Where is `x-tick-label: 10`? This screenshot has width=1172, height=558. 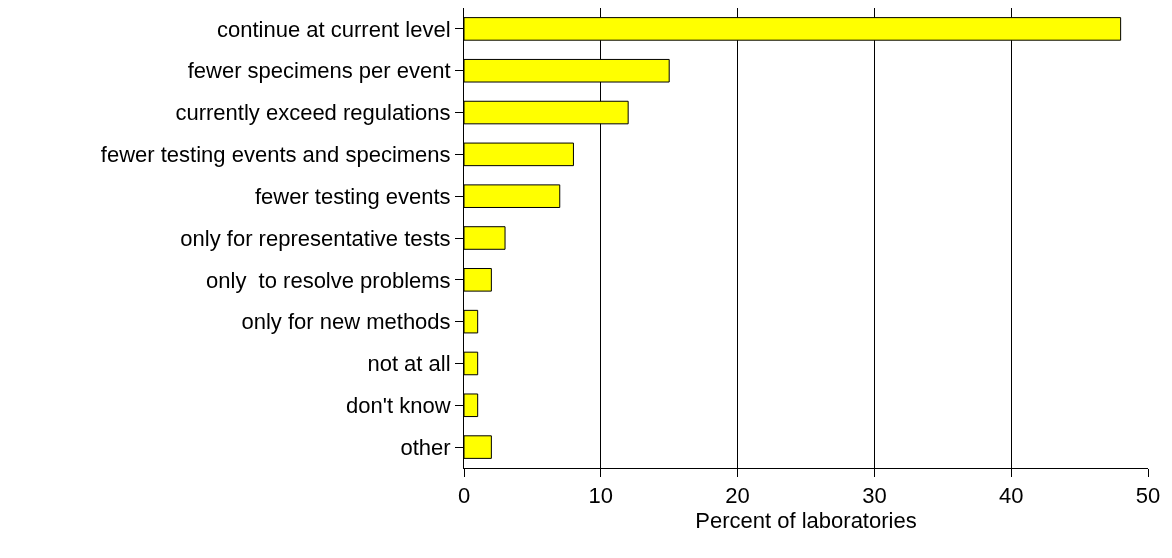 x-tick-label: 10 is located at coordinates (601, 496).